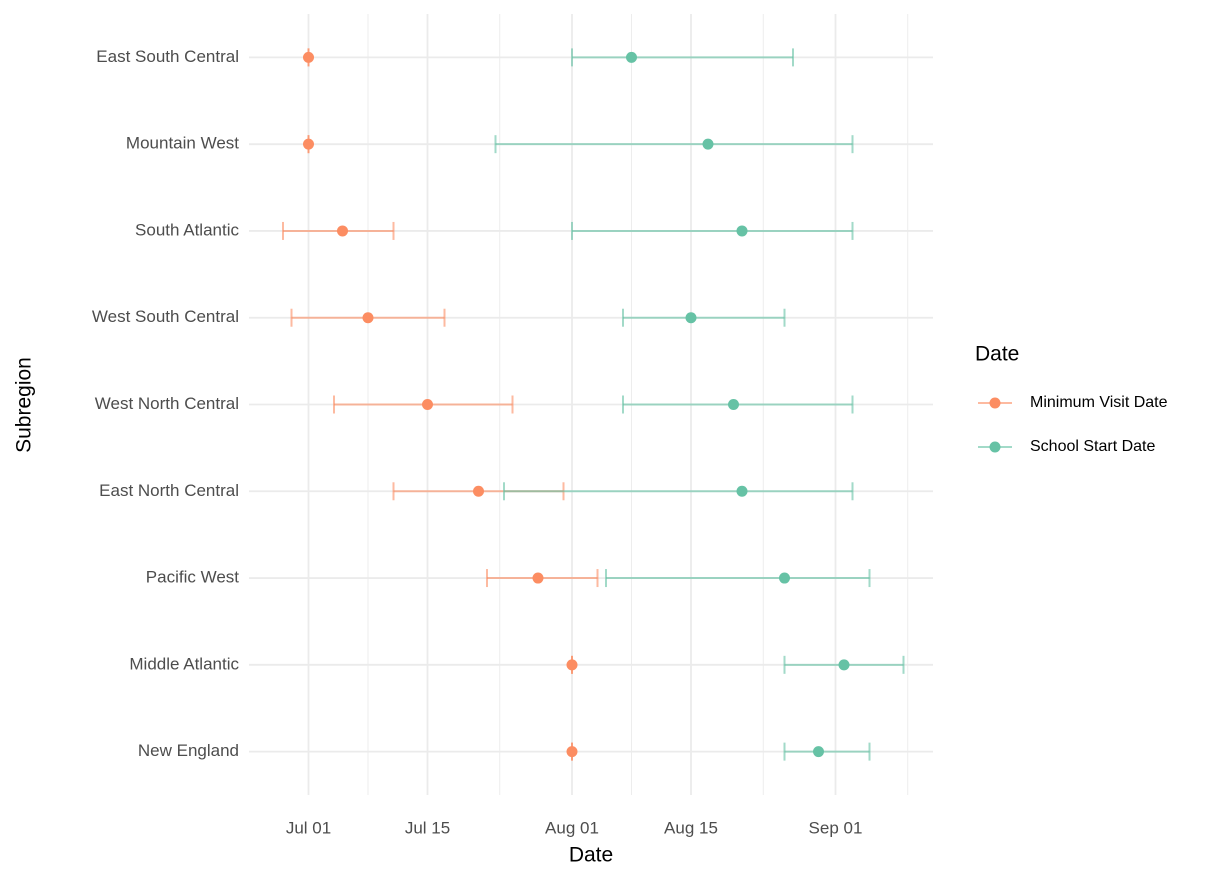  I want to click on y-tick-label: Mountain West, so click(182, 143).